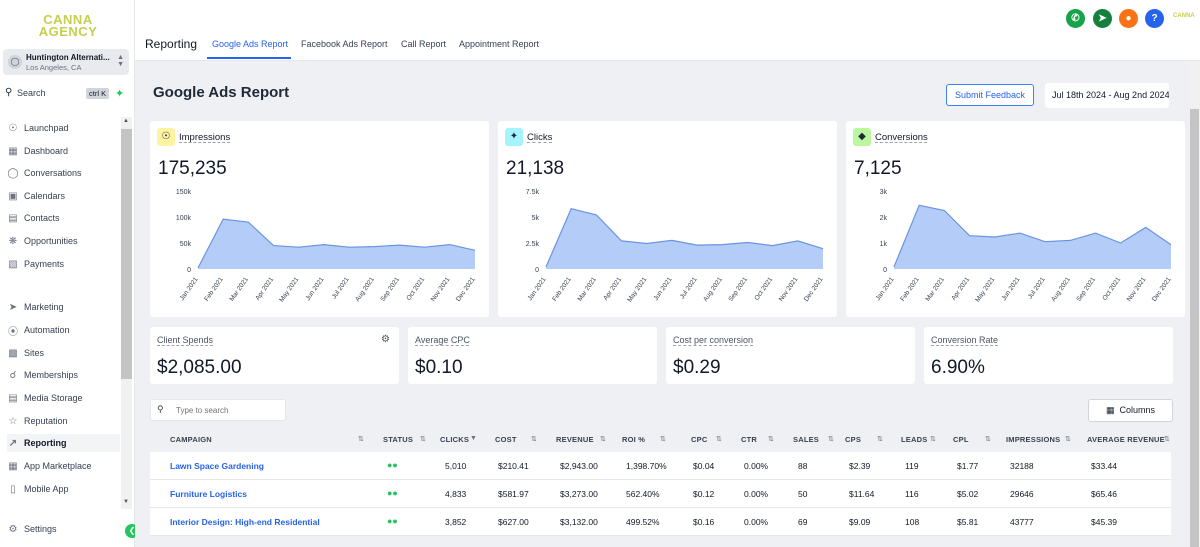  What do you see at coordinates (884, 218) in the screenshot?
I see `y-tick-label: 2k` at bounding box center [884, 218].